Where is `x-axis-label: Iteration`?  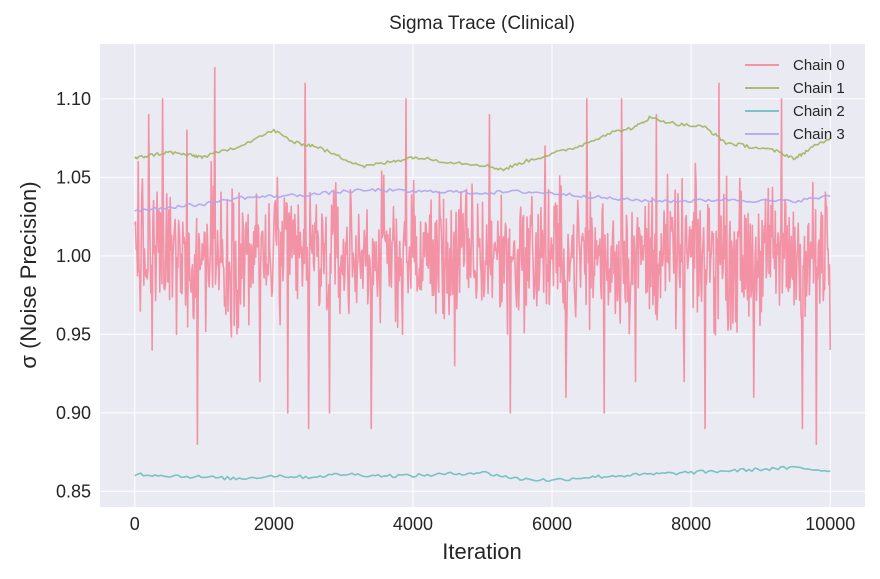 x-axis-label: Iteration is located at coordinates (482, 551).